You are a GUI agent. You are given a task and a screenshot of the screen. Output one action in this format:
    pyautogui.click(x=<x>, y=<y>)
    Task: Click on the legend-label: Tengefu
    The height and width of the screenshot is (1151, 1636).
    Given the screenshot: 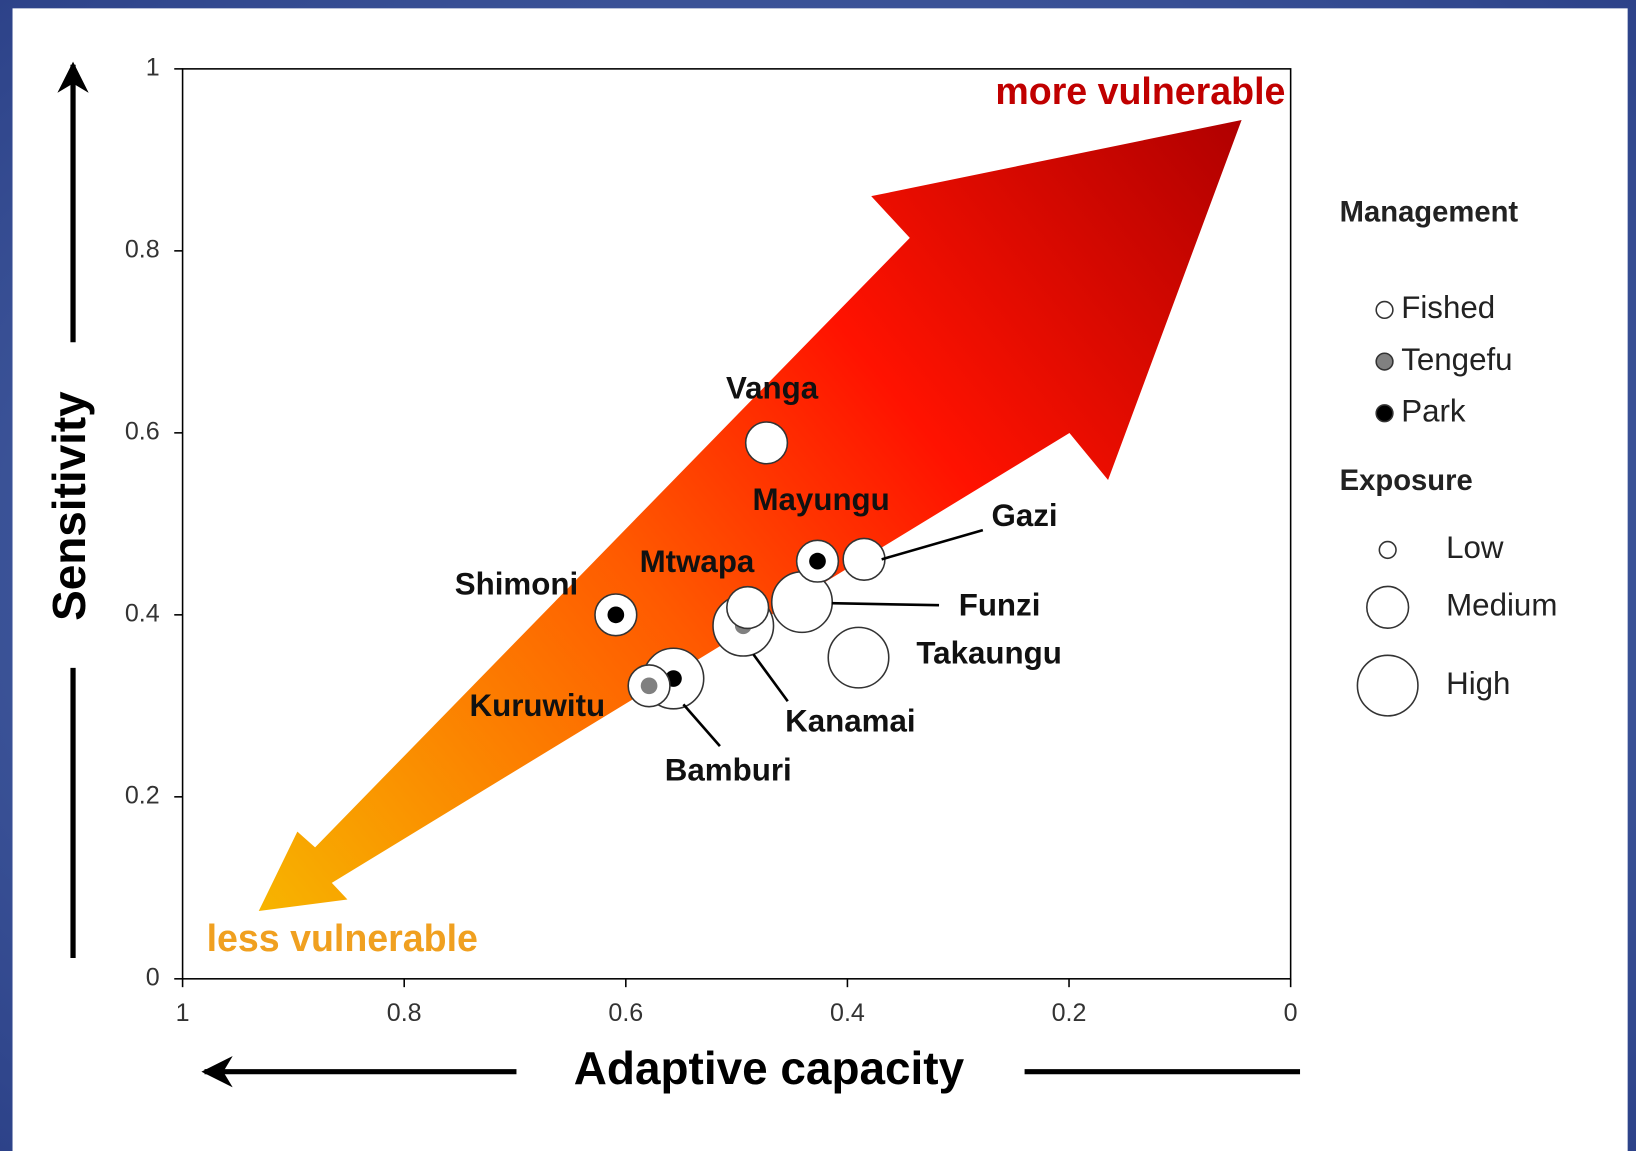 What is the action you would take?
    pyautogui.click(x=1456, y=359)
    